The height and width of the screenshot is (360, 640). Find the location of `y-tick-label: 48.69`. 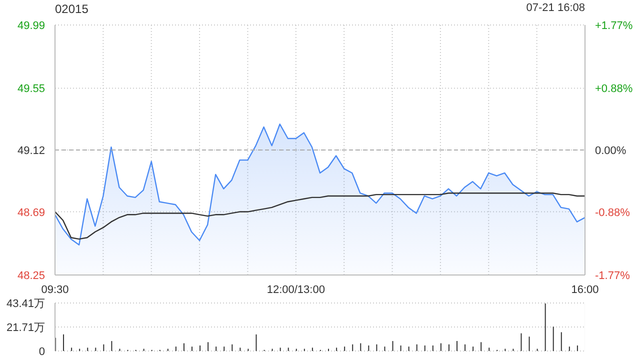

y-tick-label: 48.69 is located at coordinates (31, 212).